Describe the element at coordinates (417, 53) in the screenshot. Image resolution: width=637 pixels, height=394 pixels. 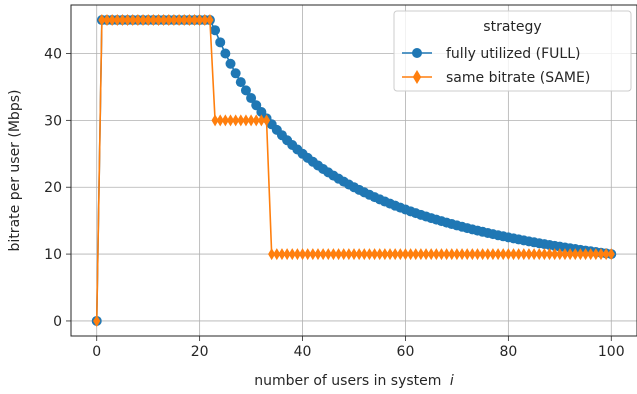
I see `legend-marker` at that location.